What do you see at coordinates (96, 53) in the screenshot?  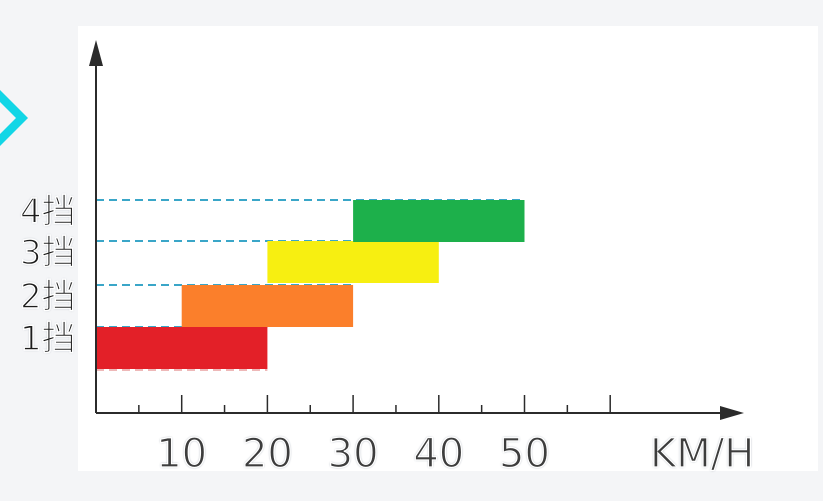 I see `y-axis-arrow` at bounding box center [96, 53].